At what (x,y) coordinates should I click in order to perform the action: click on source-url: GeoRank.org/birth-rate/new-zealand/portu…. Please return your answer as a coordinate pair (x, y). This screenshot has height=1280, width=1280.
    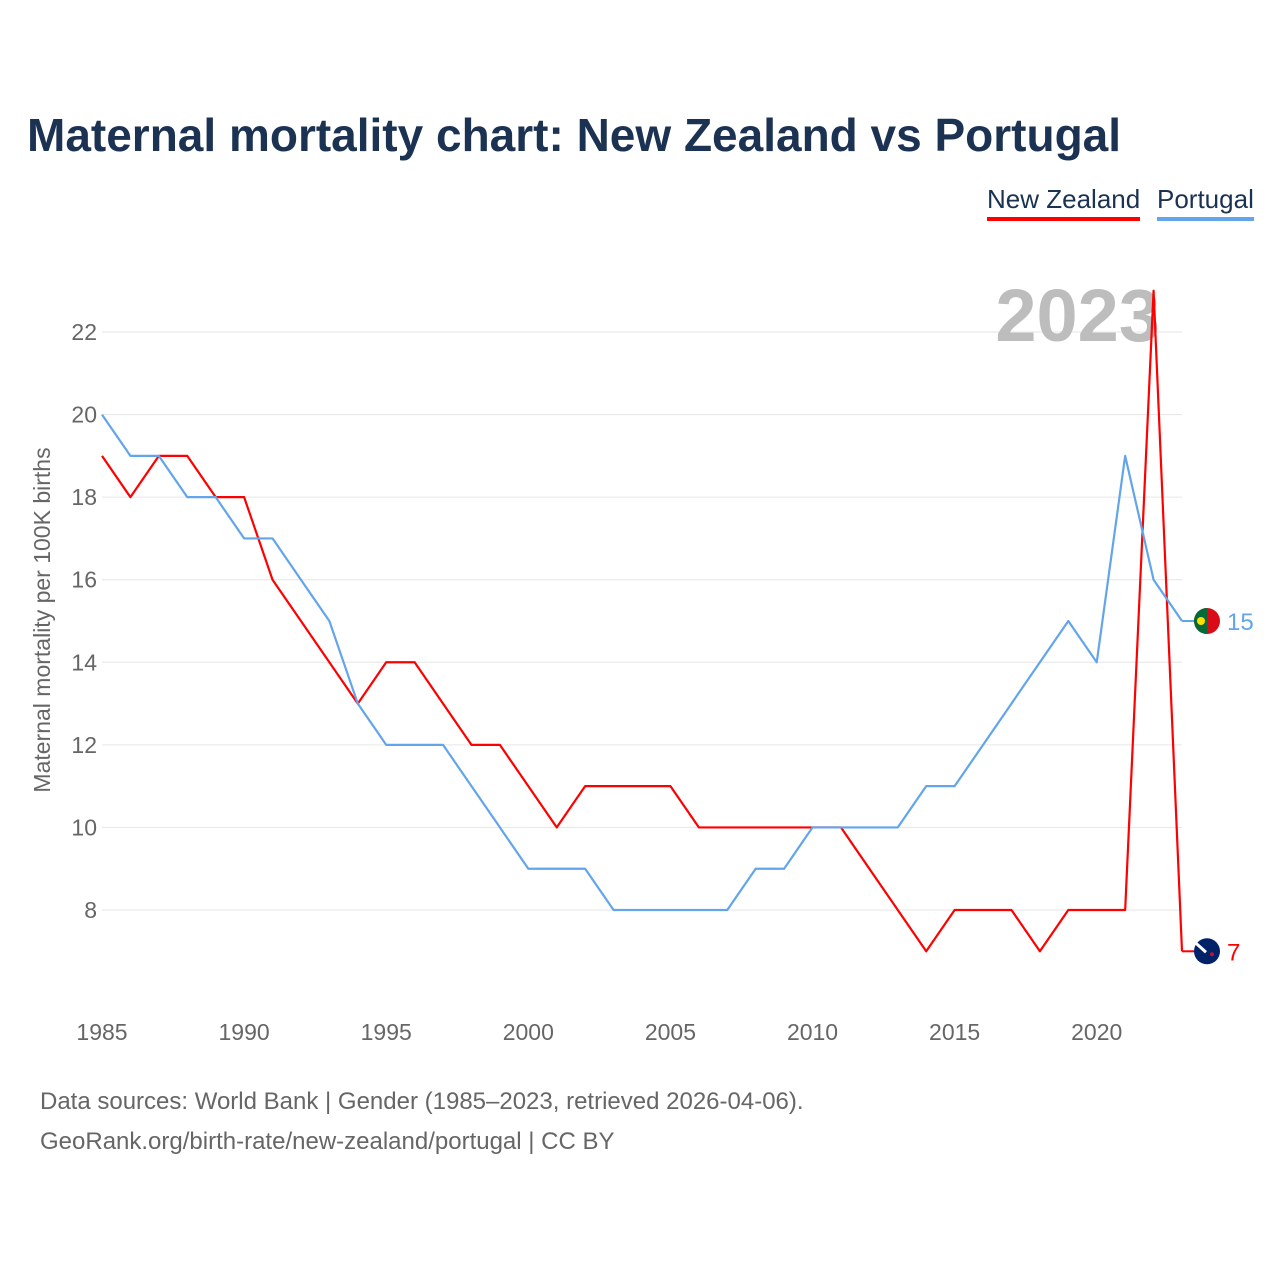
    Looking at the image, I should click on (327, 1141).